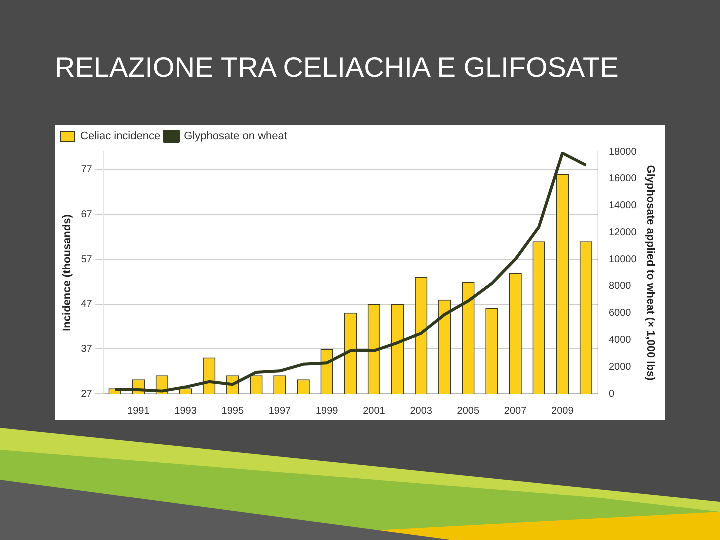  Describe the element at coordinates (620, 340) in the screenshot. I see `y2-tick-label: 4000` at that location.